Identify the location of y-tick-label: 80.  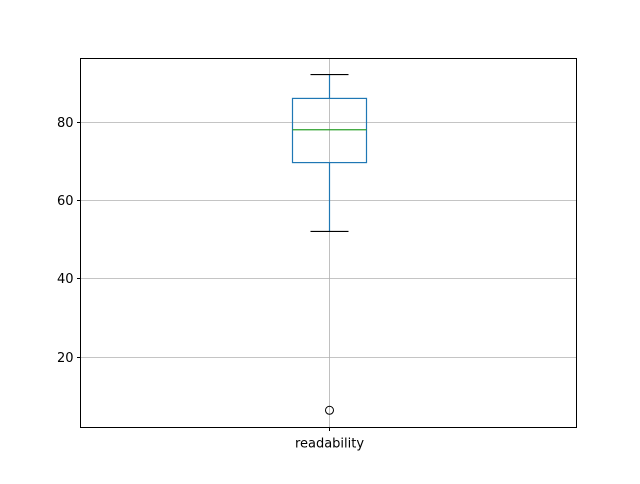
(65, 123).